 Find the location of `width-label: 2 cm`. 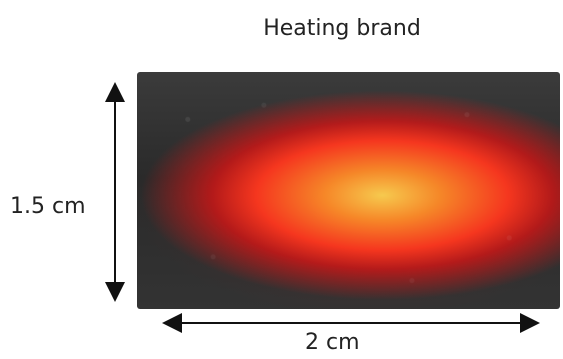

width-label: 2 cm is located at coordinates (332, 342).